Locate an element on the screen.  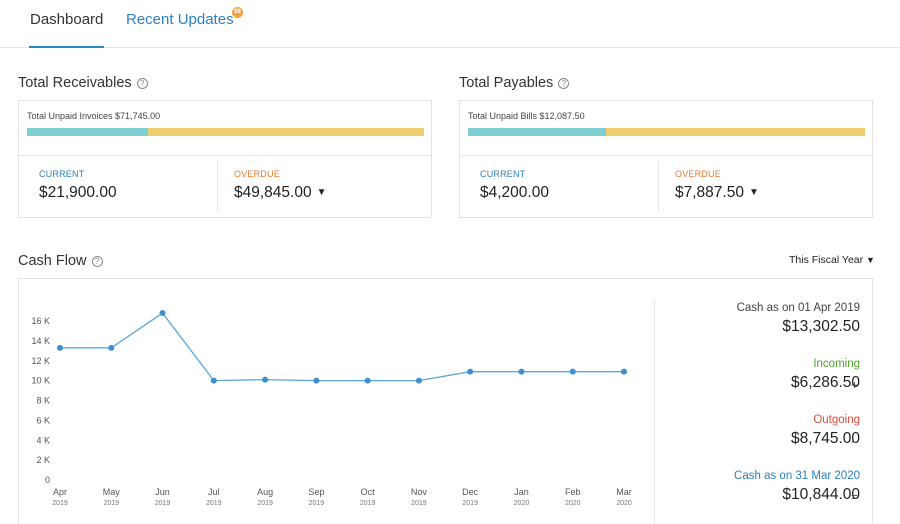
opening-balance: Cash as on 01 Apr 2019 $13,302.50 is located at coordinates (798, 319).